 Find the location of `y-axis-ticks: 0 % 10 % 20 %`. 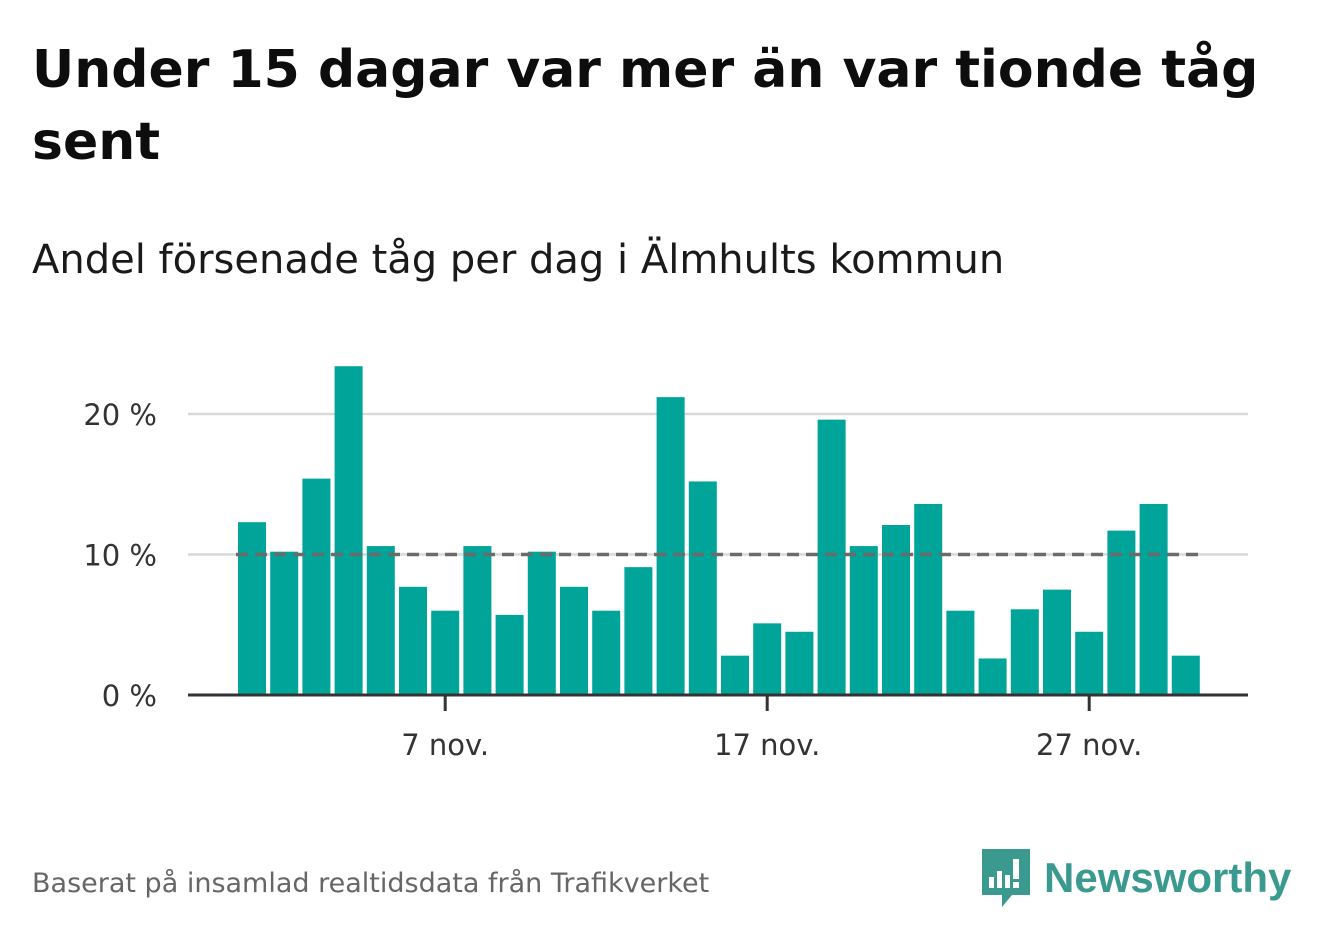

y-axis-ticks: 0 % 10 % 20 % is located at coordinates (120, 555).